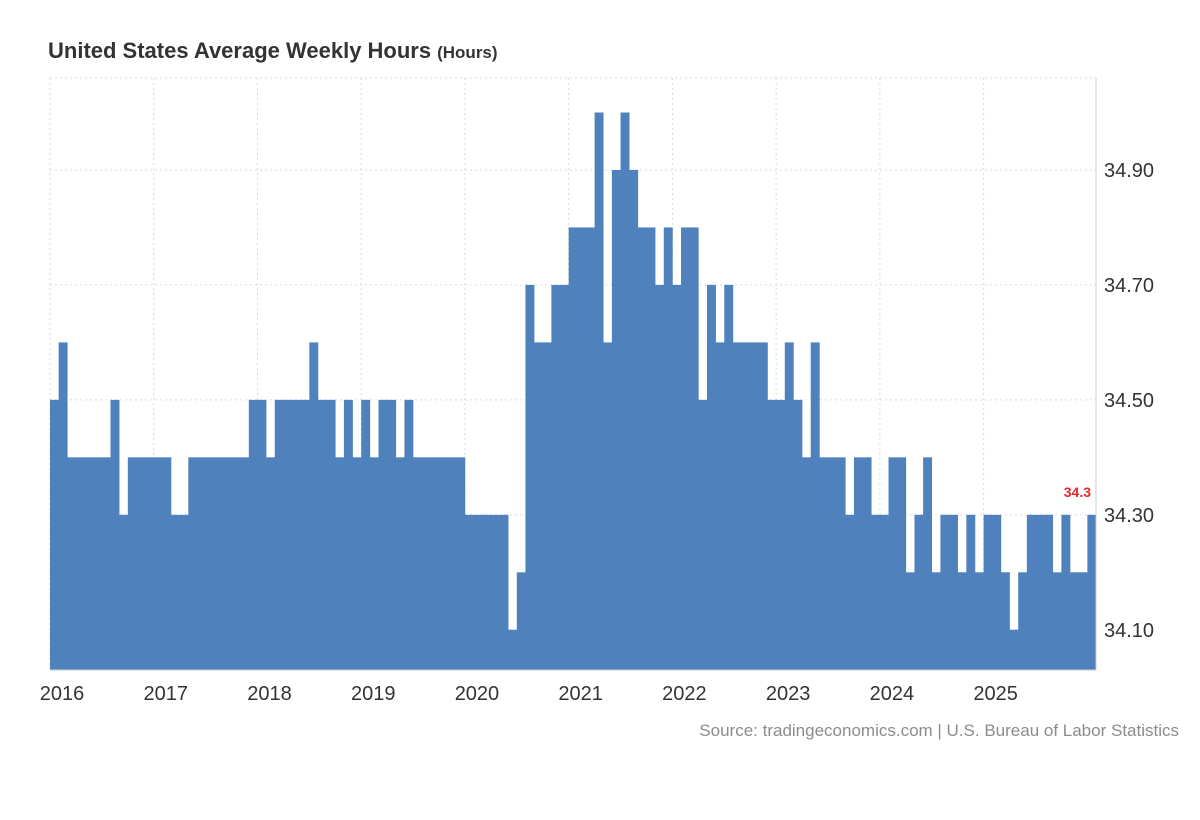  Describe the element at coordinates (1129, 631) in the screenshot. I see `y-tick-label: 34.10` at that location.